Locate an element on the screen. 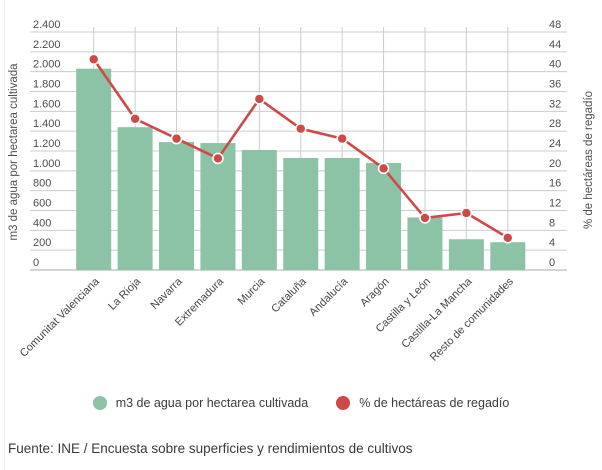 The height and width of the screenshot is (470, 602). bar-series-swatch-icon is located at coordinates (99, 403).